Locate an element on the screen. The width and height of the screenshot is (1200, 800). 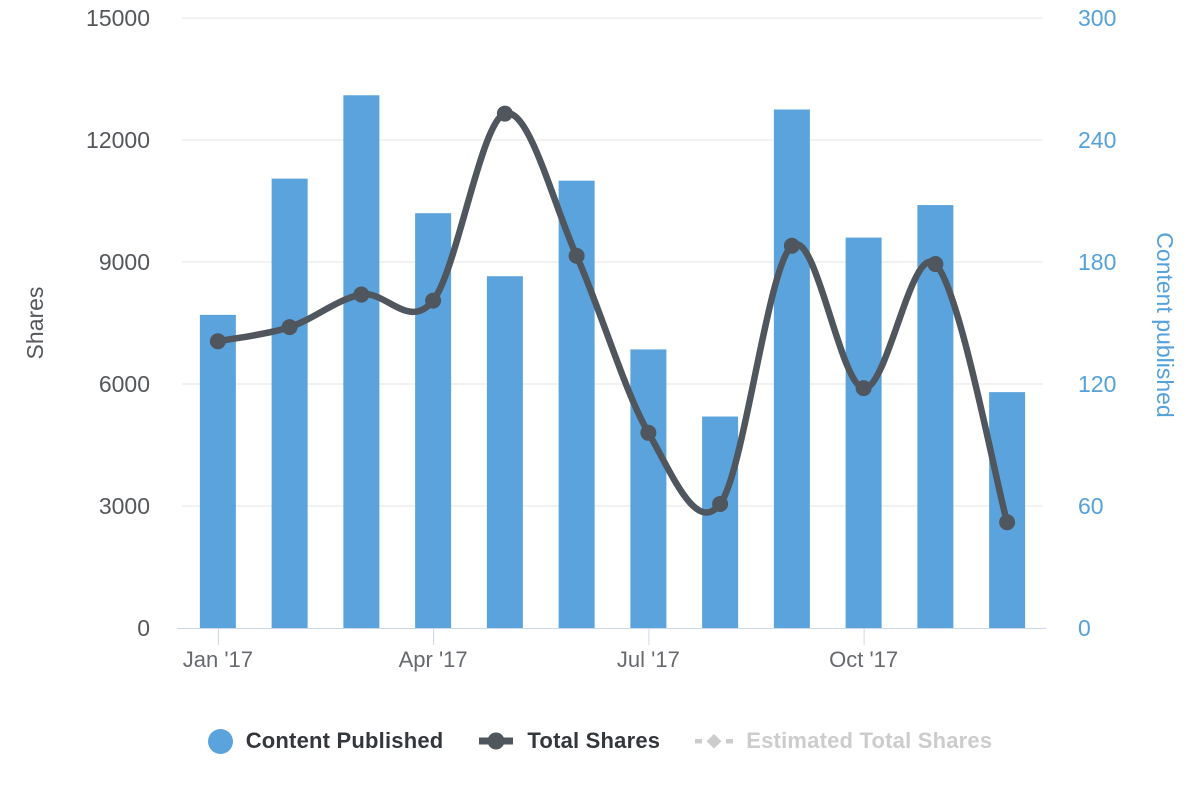
x-axis-label: Apr '17 is located at coordinates (433, 659).